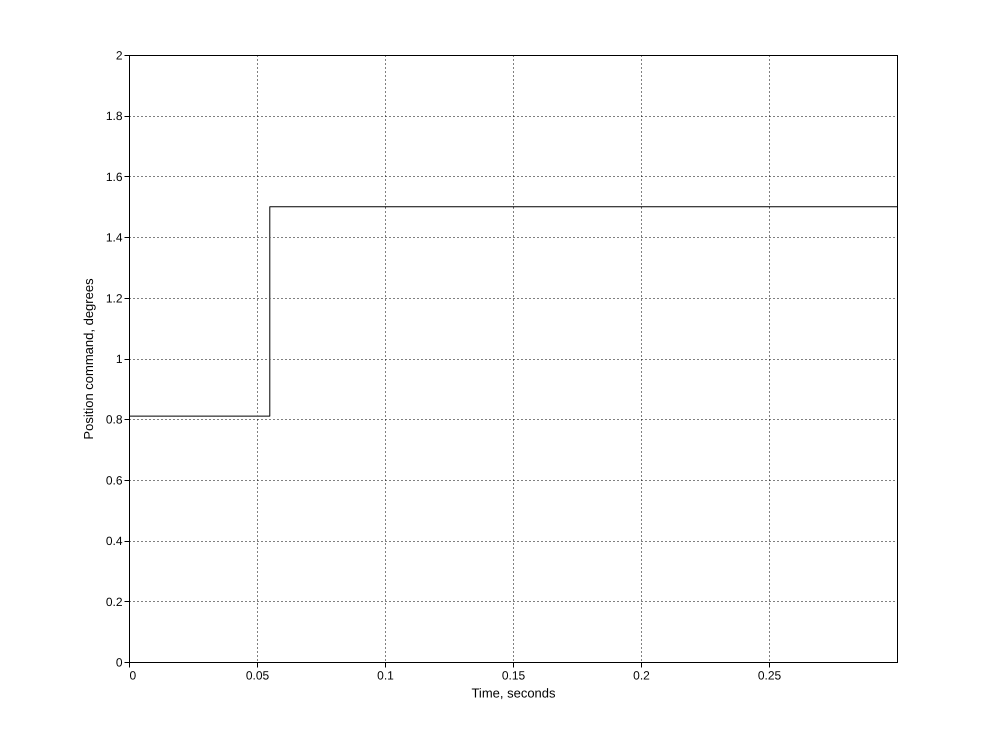 The width and height of the screenshot is (992, 744). I want to click on x-tick-label: 0, so click(133, 675).